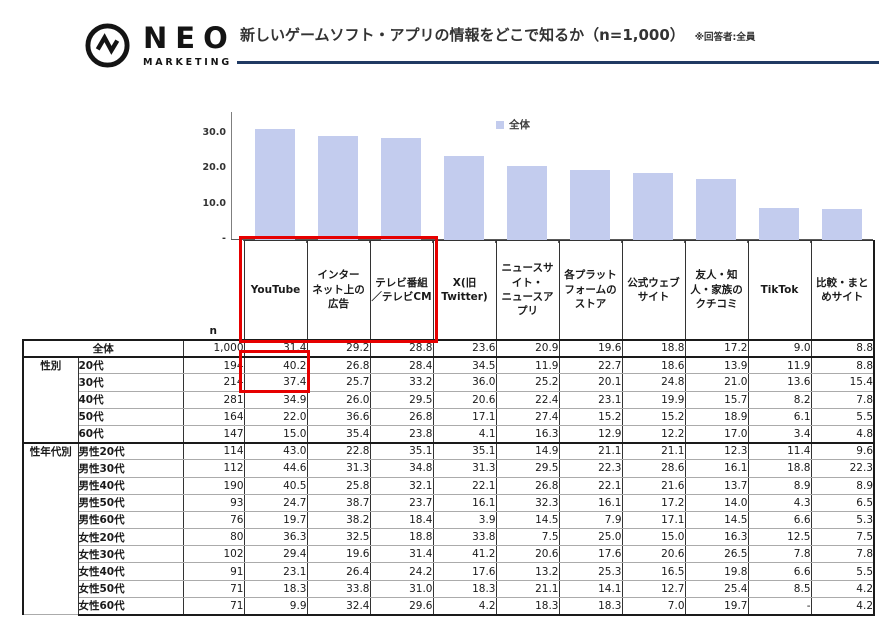  What do you see at coordinates (842, 451) in the screenshot?
I see `value-cell: 9.6` at bounding box center [842, 451].